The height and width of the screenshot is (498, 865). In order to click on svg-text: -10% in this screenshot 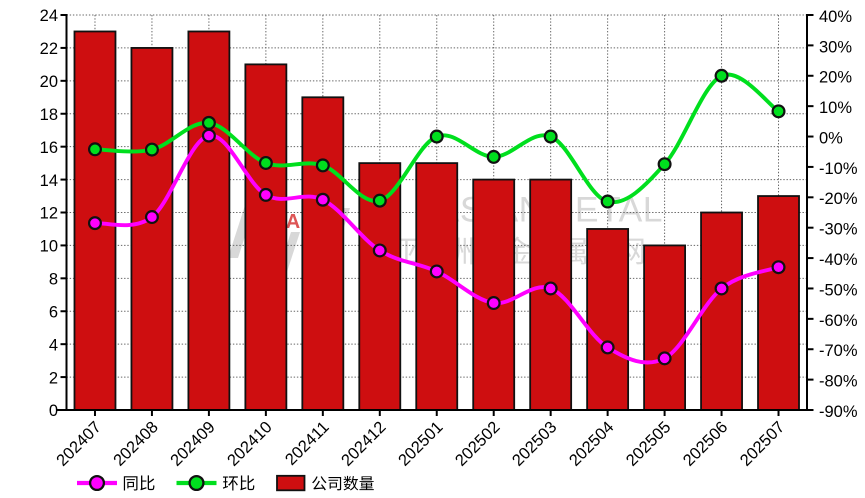, I will do `click(838, 169)`.